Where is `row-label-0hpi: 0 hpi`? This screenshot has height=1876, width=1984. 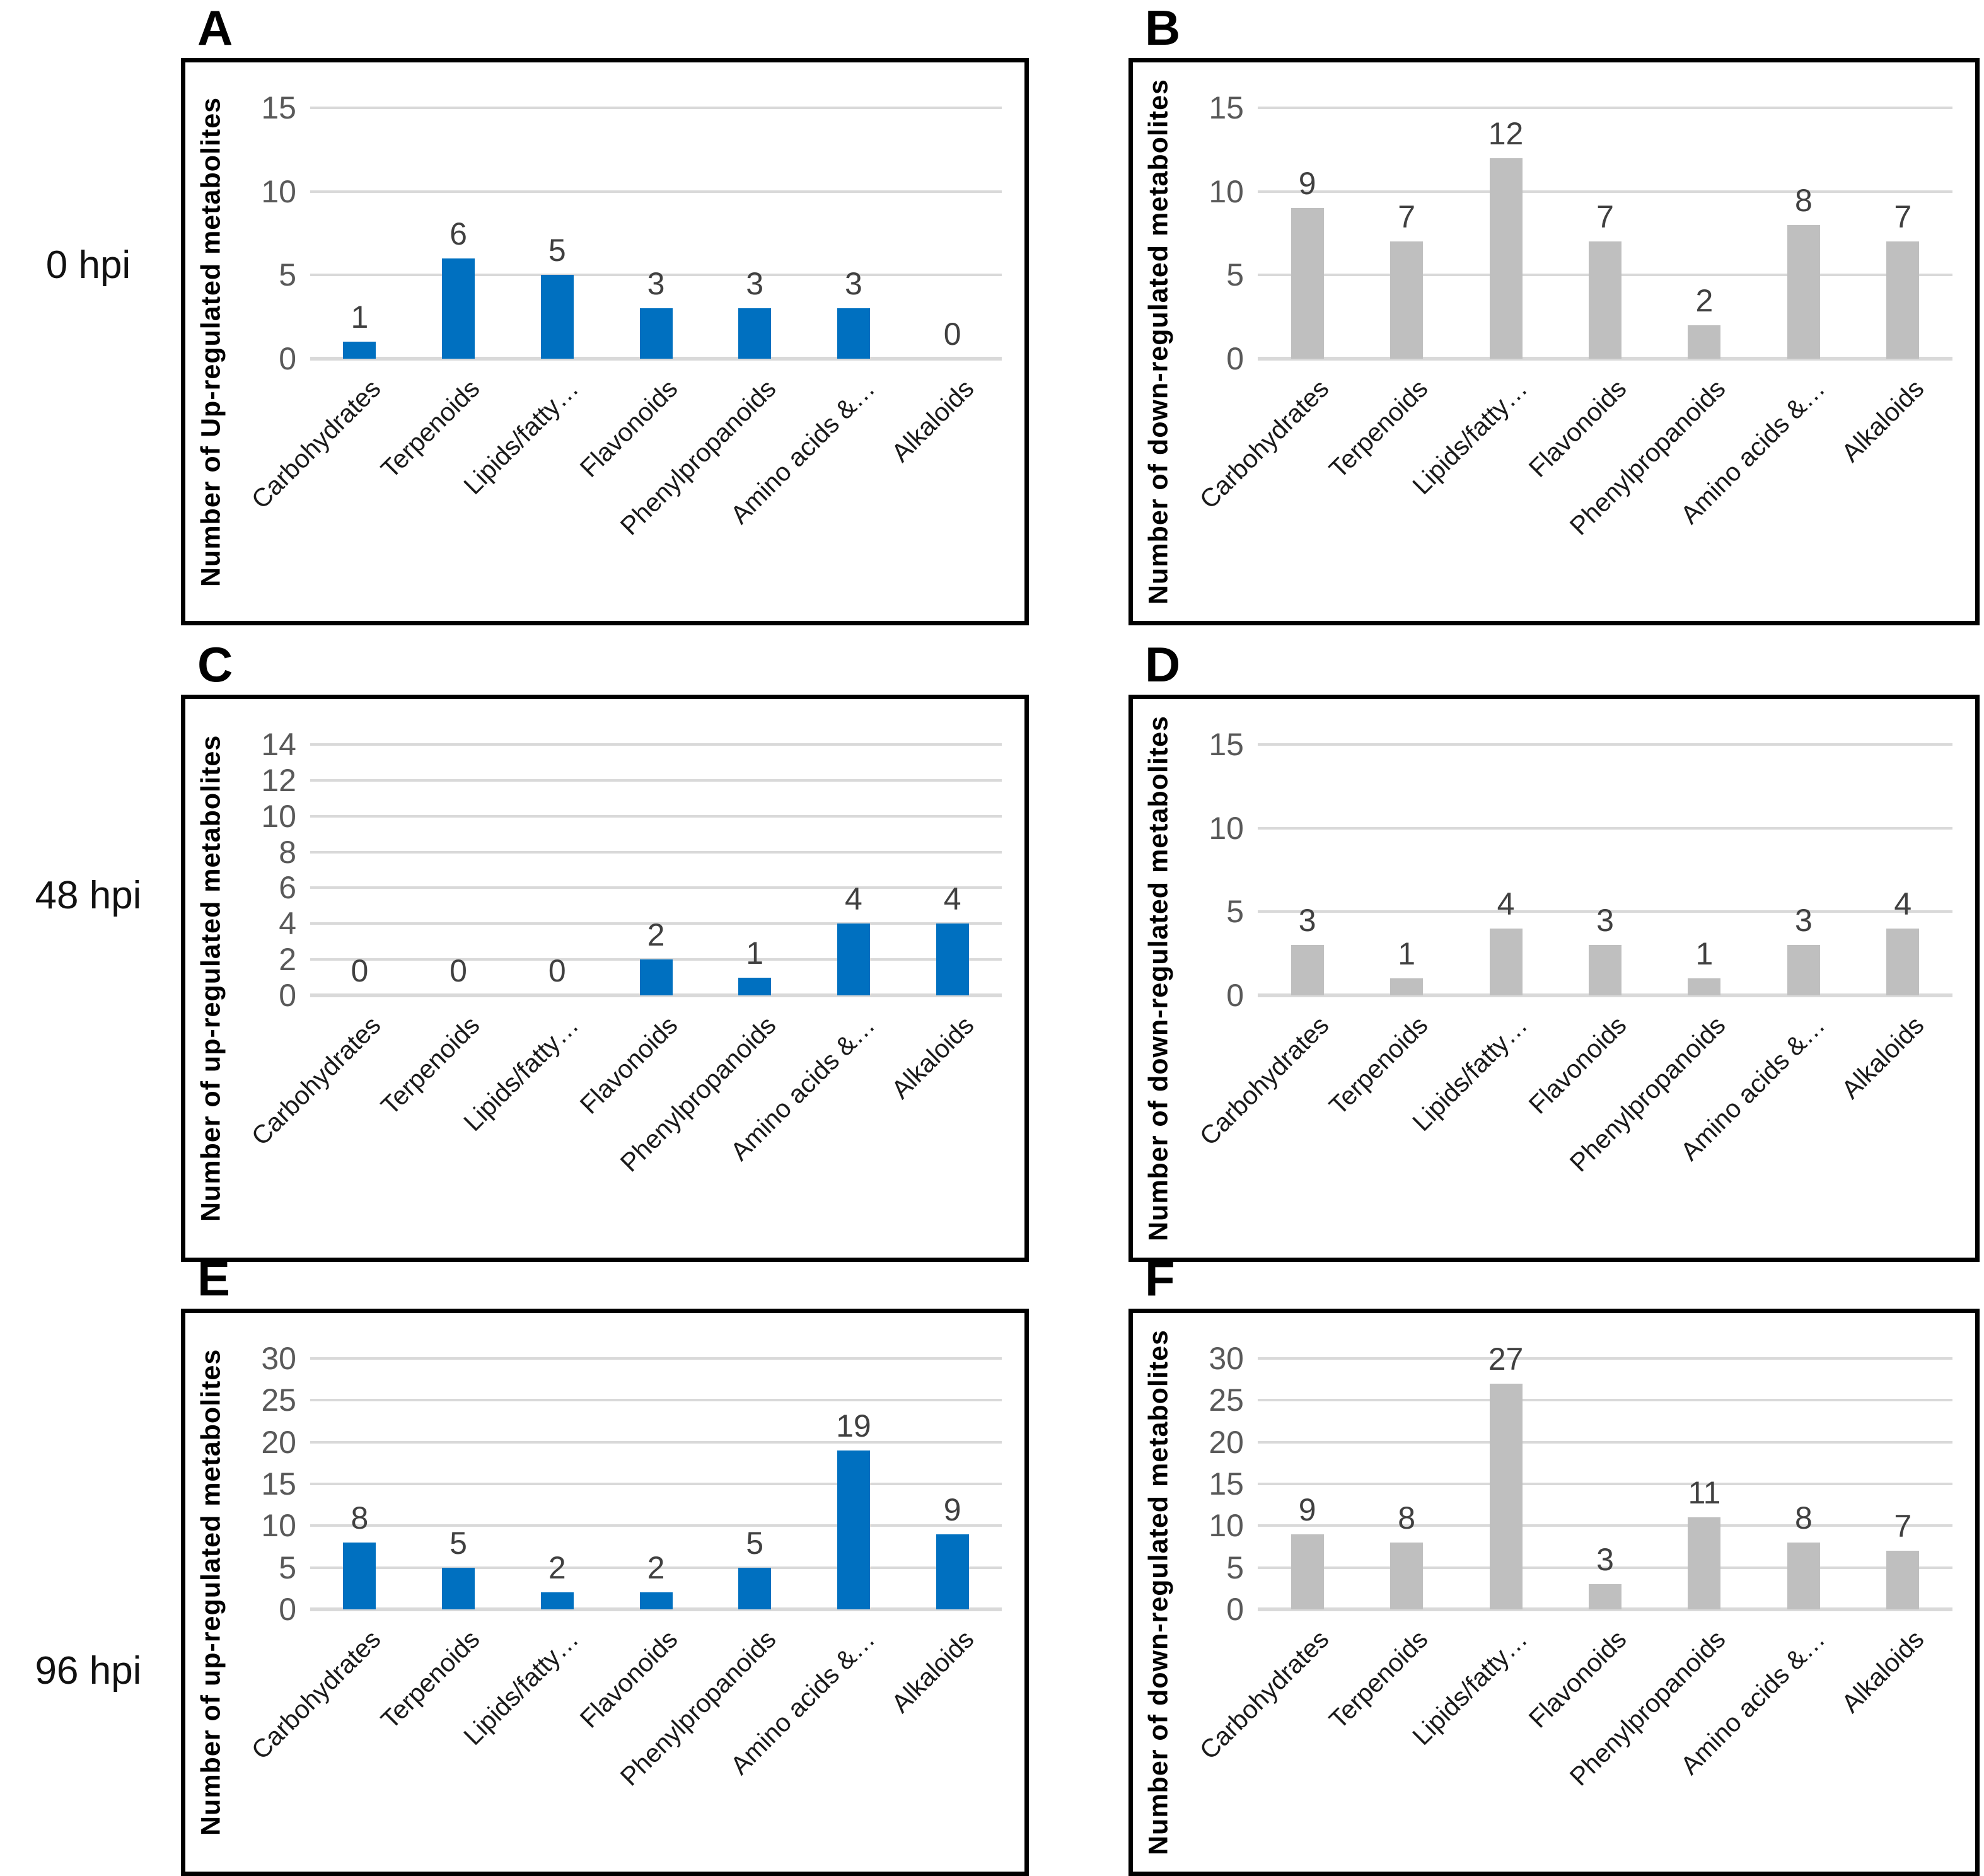
row-label-0hpi: 0 hpi is located at coordinates (88, 265).